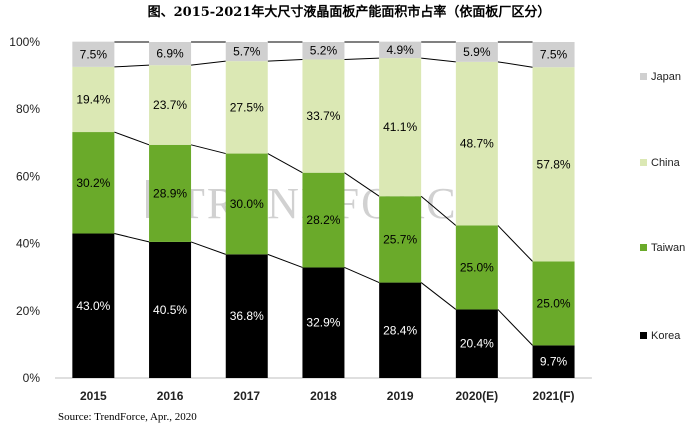 The height and width of the screenshot is (427, 699). I want to click on data-label: 43.0%, so click(93, 306).